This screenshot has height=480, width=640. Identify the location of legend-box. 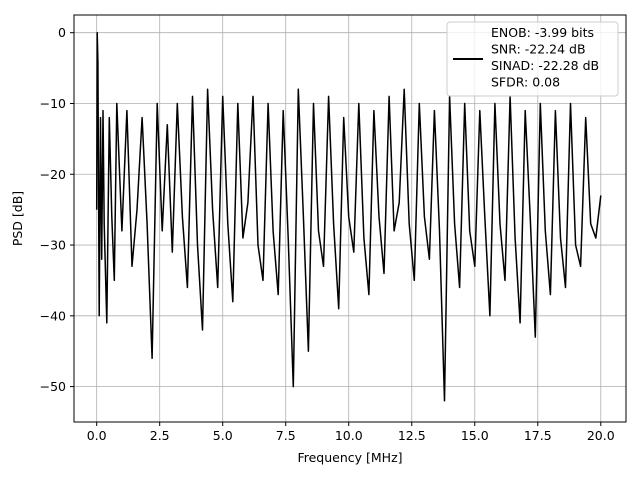
(532, 59).